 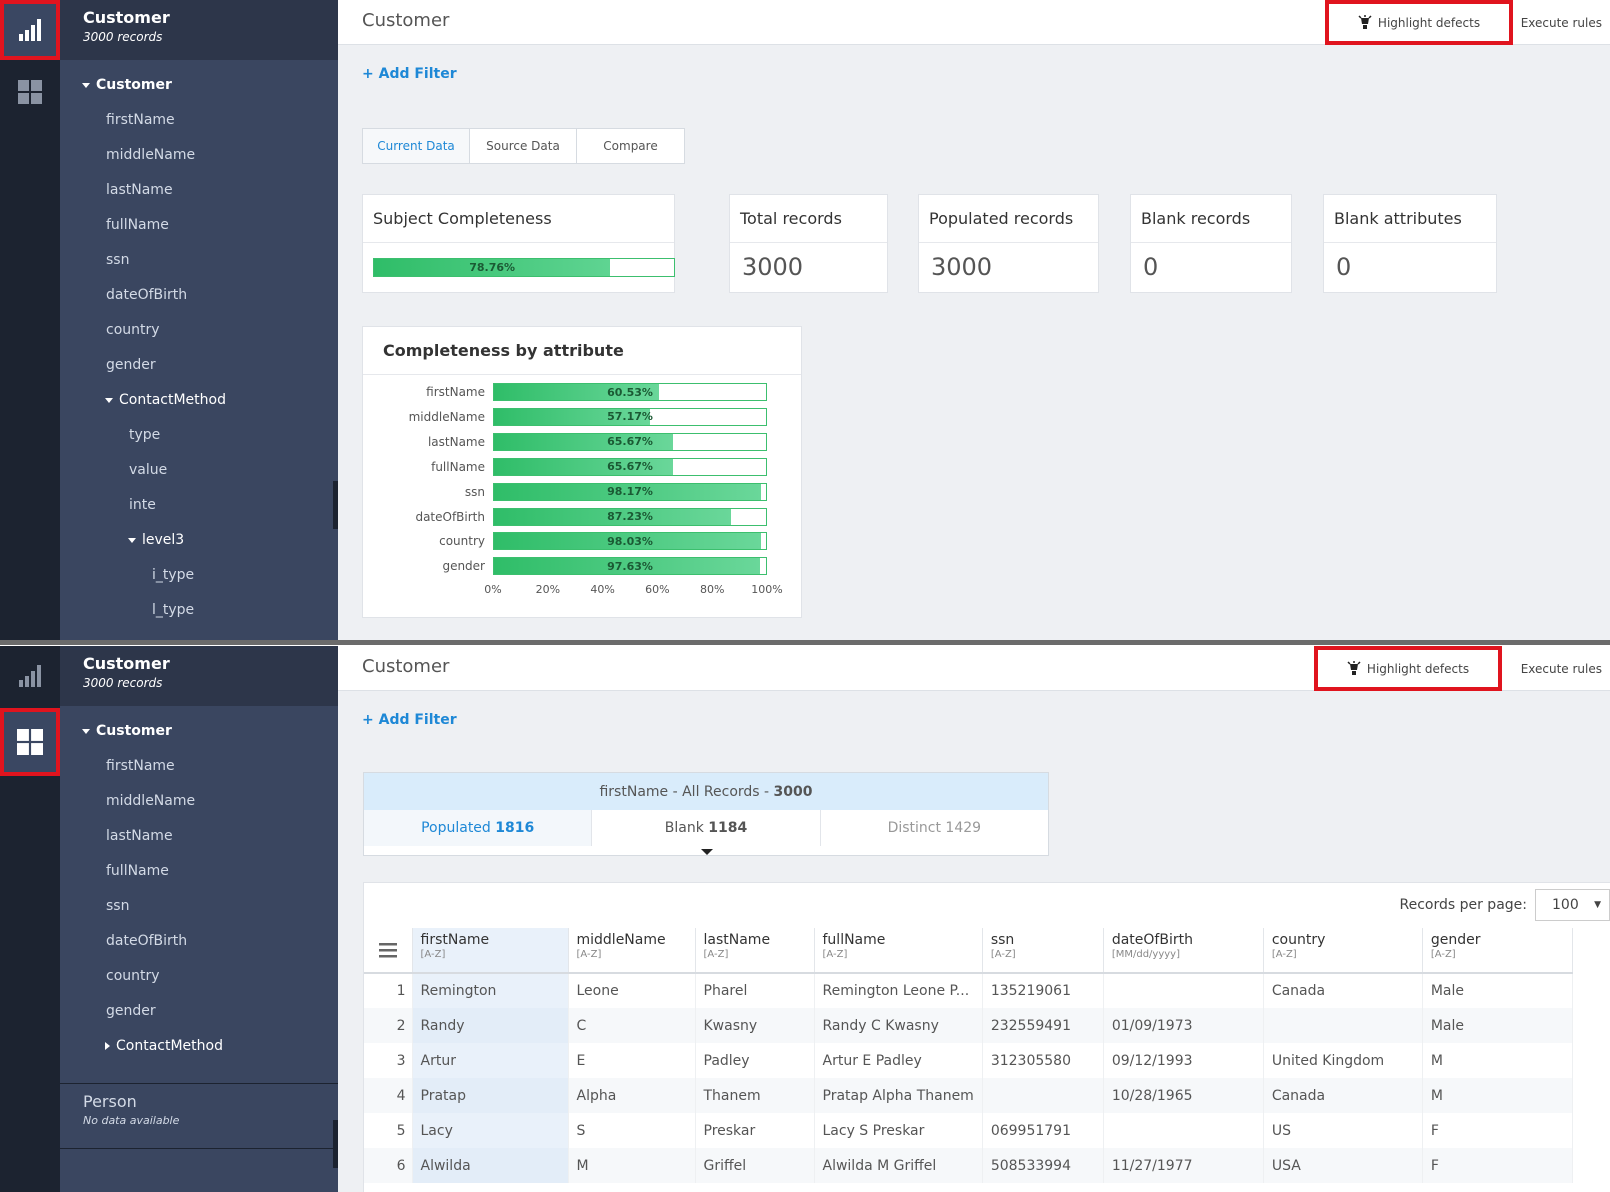 What do you see at coordinates (107, 1046) in the screenshot?
I see `chevron-right-icon` at bounding box center [107, 1046].